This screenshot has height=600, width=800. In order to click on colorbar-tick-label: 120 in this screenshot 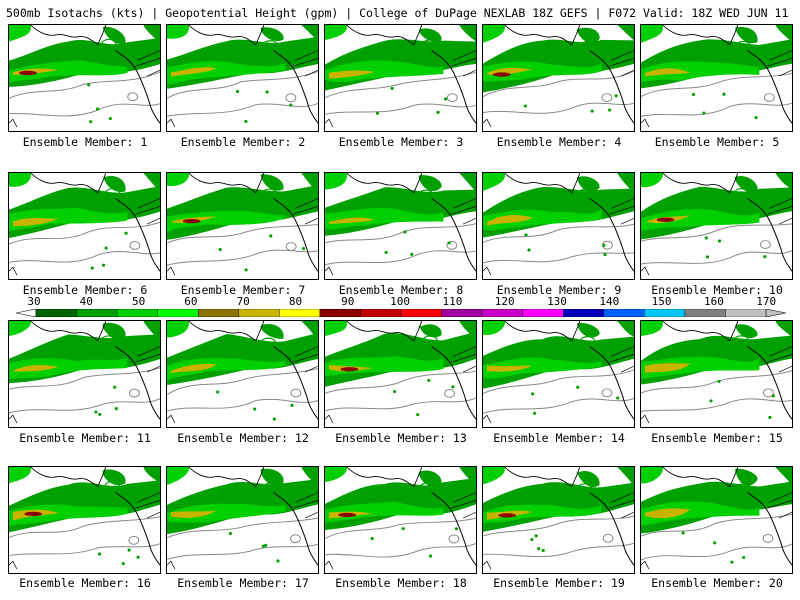, I will do `click(504, 301)`.